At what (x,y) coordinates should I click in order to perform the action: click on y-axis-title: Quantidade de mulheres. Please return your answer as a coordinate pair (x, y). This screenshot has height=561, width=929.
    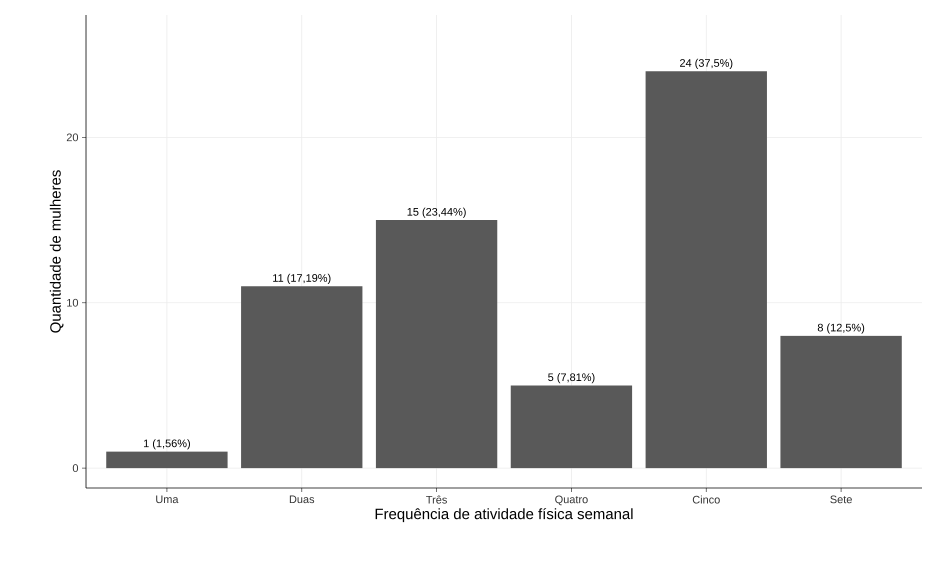
    Looking at the image, I should click on (57, 251).